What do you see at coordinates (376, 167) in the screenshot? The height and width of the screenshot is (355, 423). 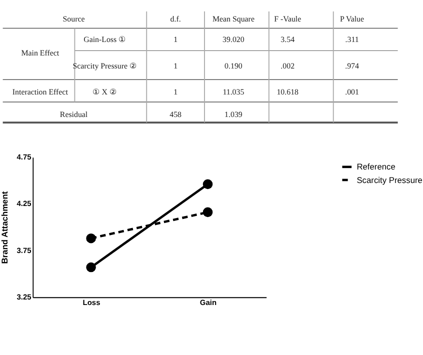 I see `legend-label: Reference` at bounding box center [376, 167].